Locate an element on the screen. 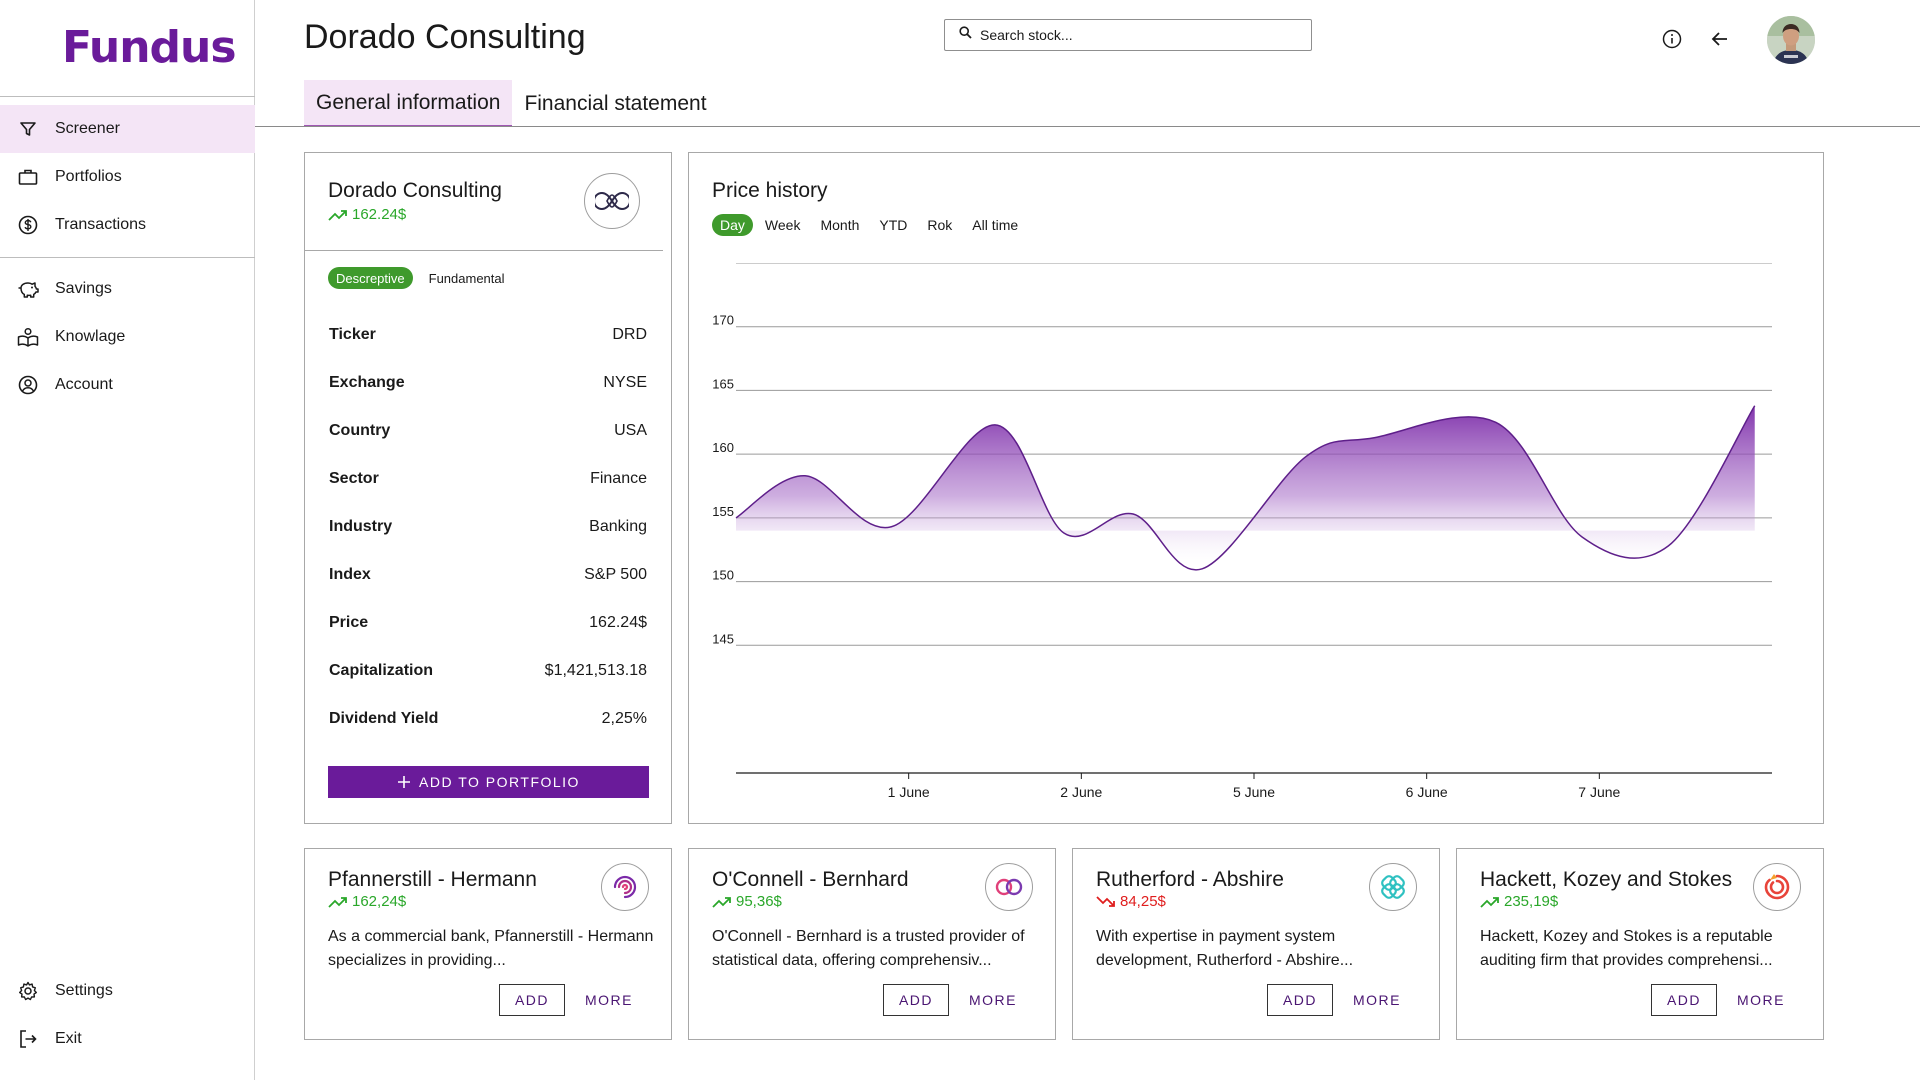 Image resolution: width=1920 pixels, height=1080 pixels. stock-price-value: 162,24$ is located at coordinates (379, 901).